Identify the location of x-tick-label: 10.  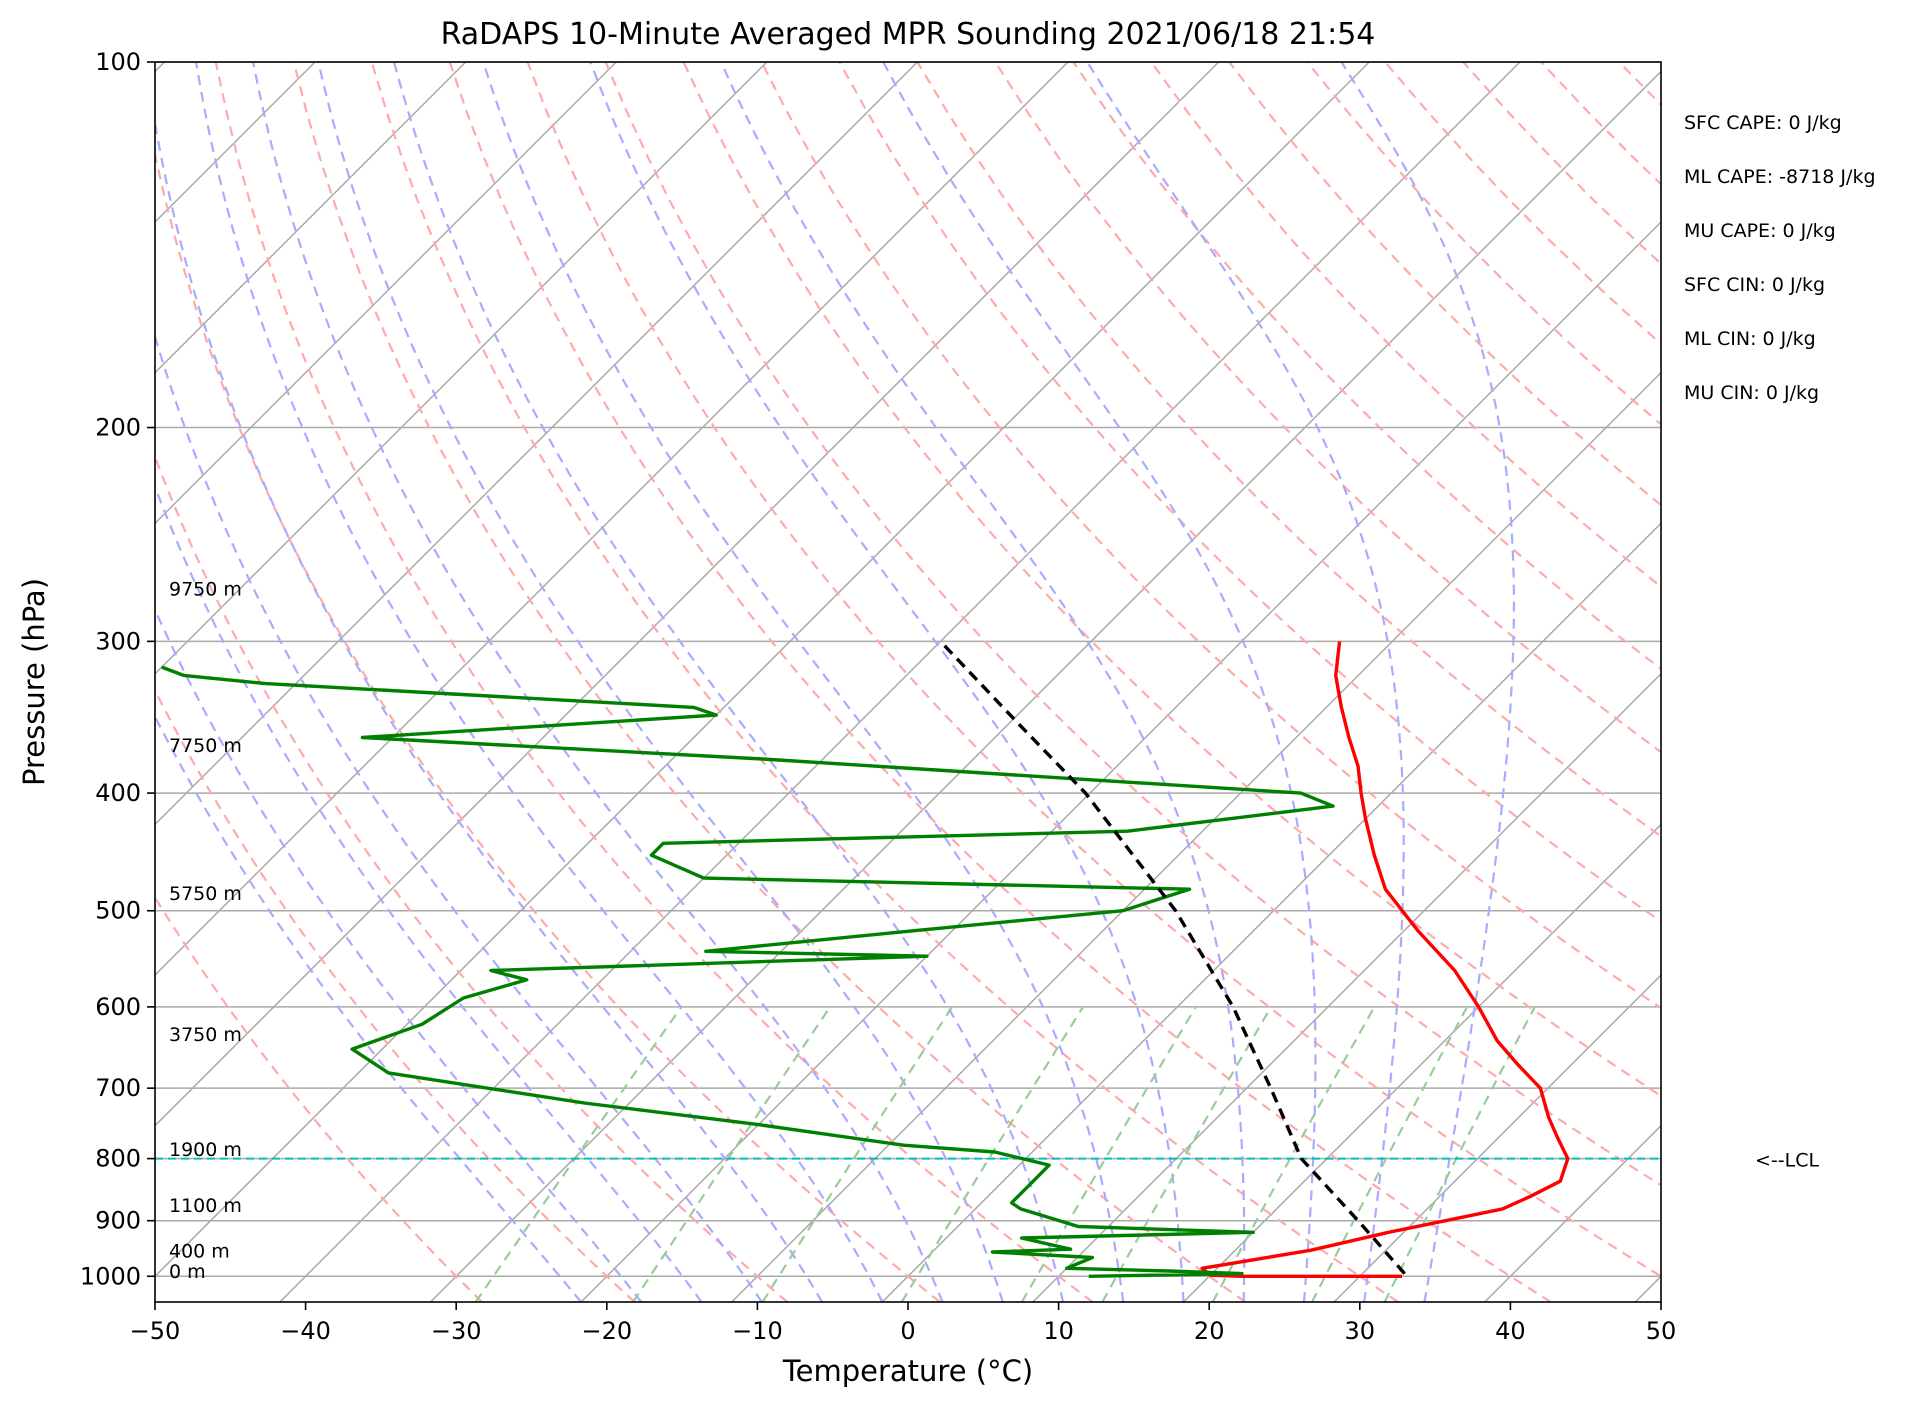
(1058, 1331).